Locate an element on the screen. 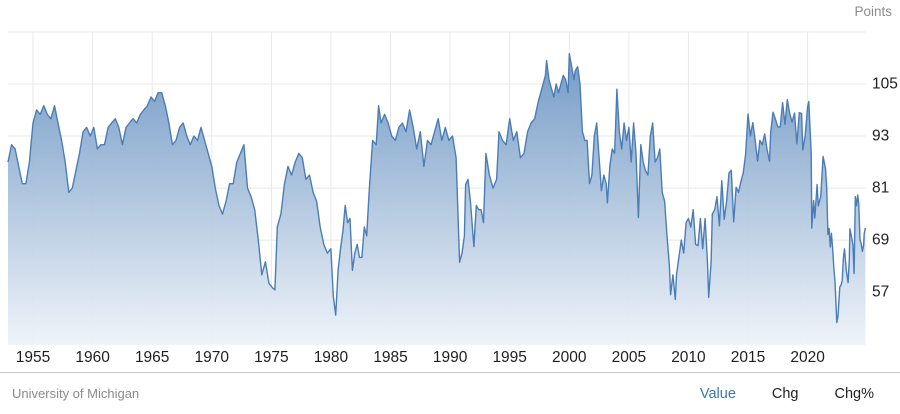 The image size is (900, 414). chart-footer: University of Michigan Value Chg Chg% is located at coordinates (450, 393).